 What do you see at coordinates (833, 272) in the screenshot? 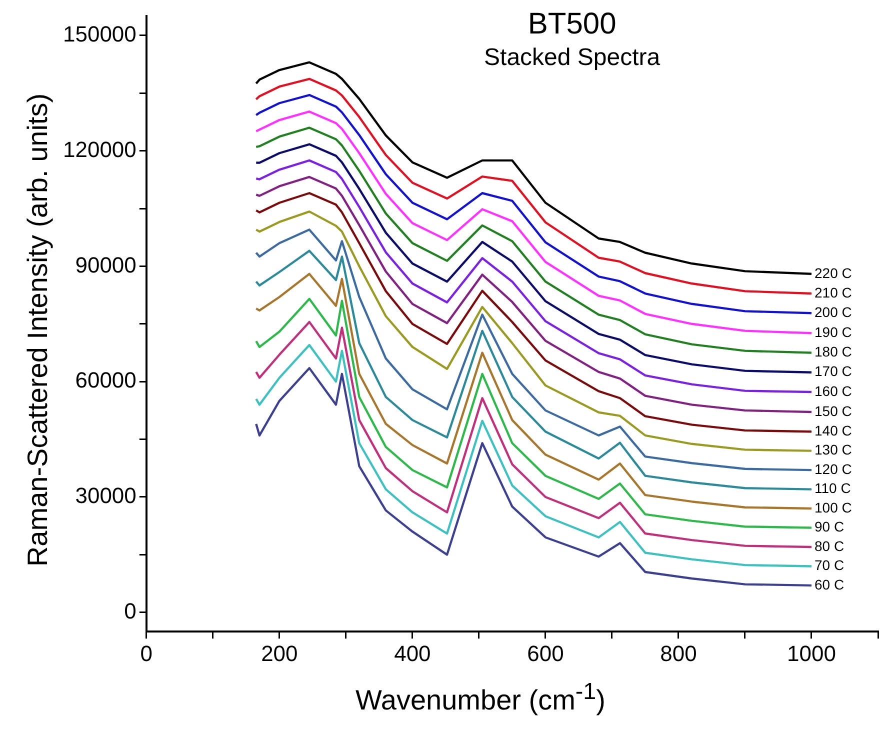
I see `series-label: 220 C` at bounding box center [833, 272].